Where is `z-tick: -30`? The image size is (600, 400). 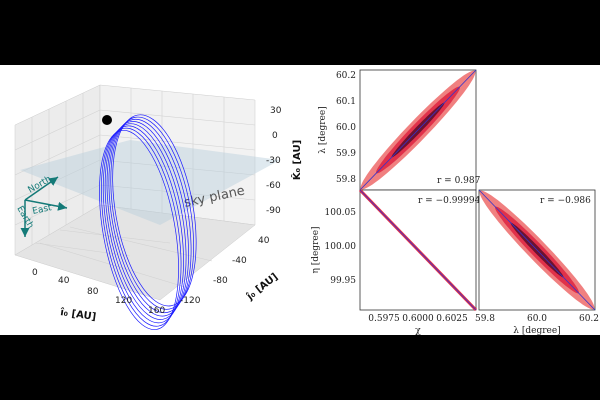 z-tick: -30 is located at coordinates (273, 161).